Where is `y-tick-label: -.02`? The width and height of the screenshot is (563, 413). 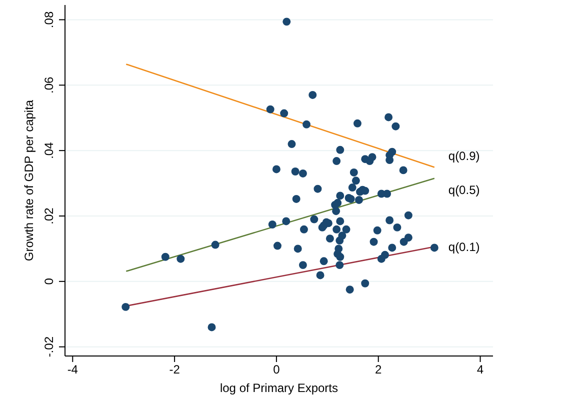
y-tick-label: -.02 is located at coordinates (49, 347).